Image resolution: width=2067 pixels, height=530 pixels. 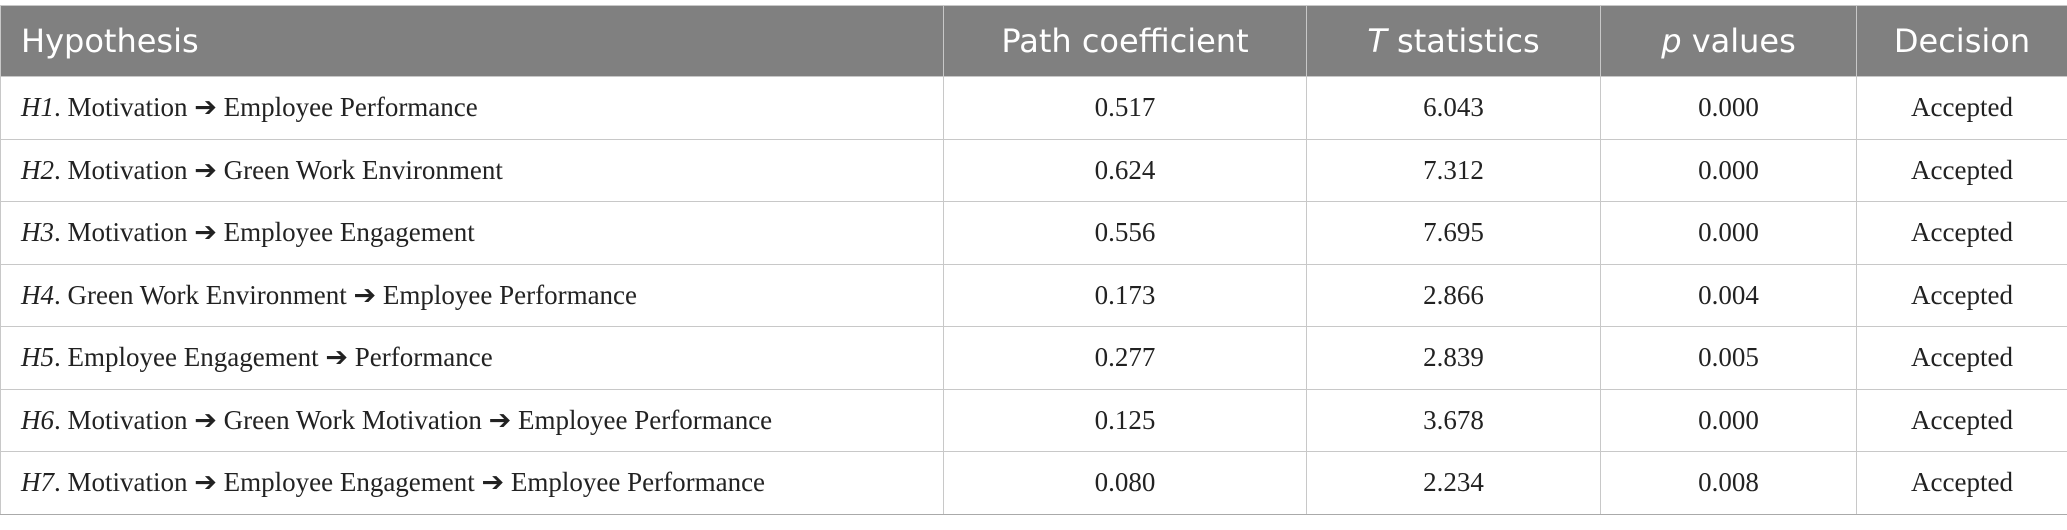 What do you see at coordinates (1728, 358) in the screenshot?
I see `value-cell: 0.005` at bounding box center [1728, 358].